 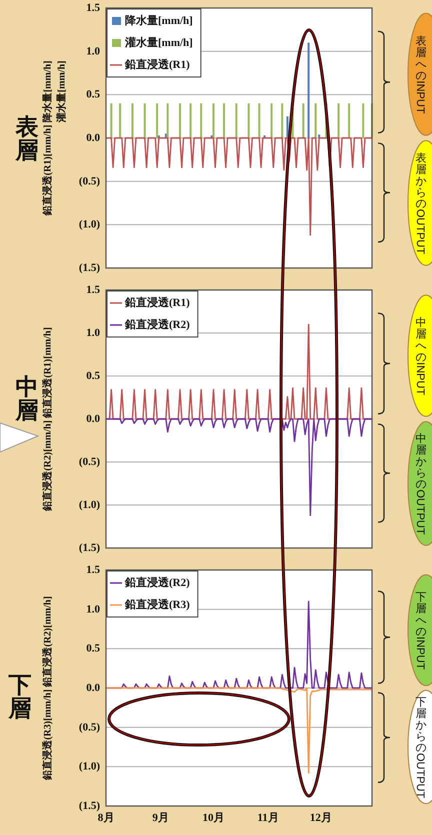 What do you see at coordinates (55, 138) in the screenshot?
I see `y-axis-title: 鉛直浸透(R1)[mm/h] 降水量[mm/h] 灌水量[mm/h]` at bounding box center [55, 138].